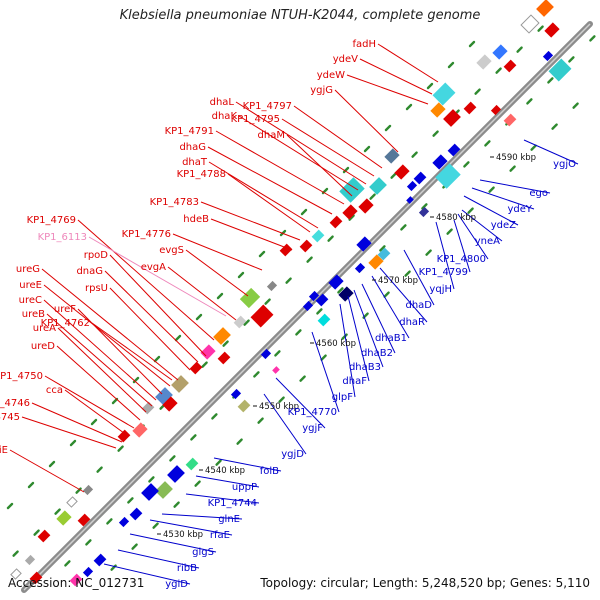  I want to click on gene-label: ygjF, so click(312, 428).